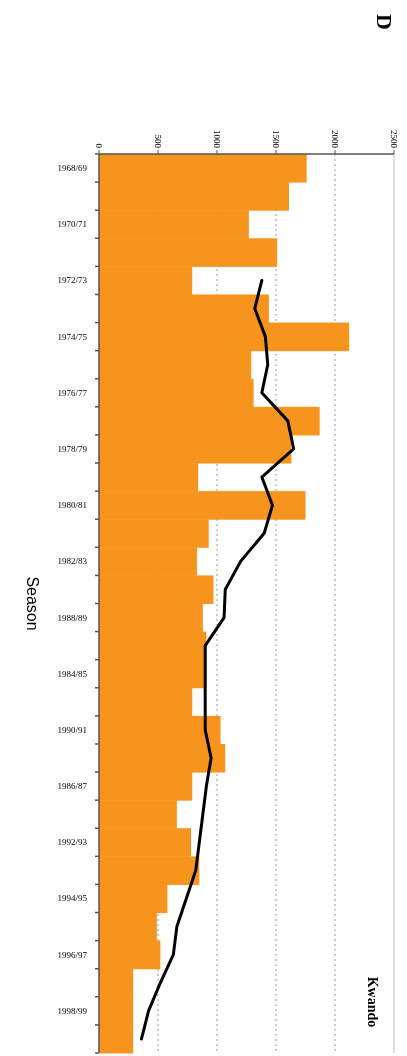  Describe the element at coordinates (72, 786) in the screenshot. I see `y-tick-label: 1986/87` at that location.